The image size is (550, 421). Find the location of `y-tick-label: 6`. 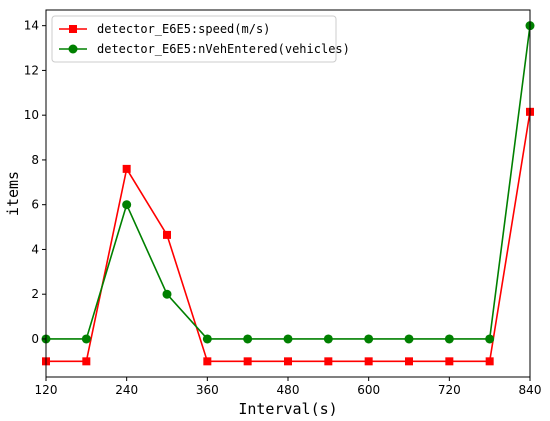

y-tick-label: 6 is located at coordinates (35, 205).